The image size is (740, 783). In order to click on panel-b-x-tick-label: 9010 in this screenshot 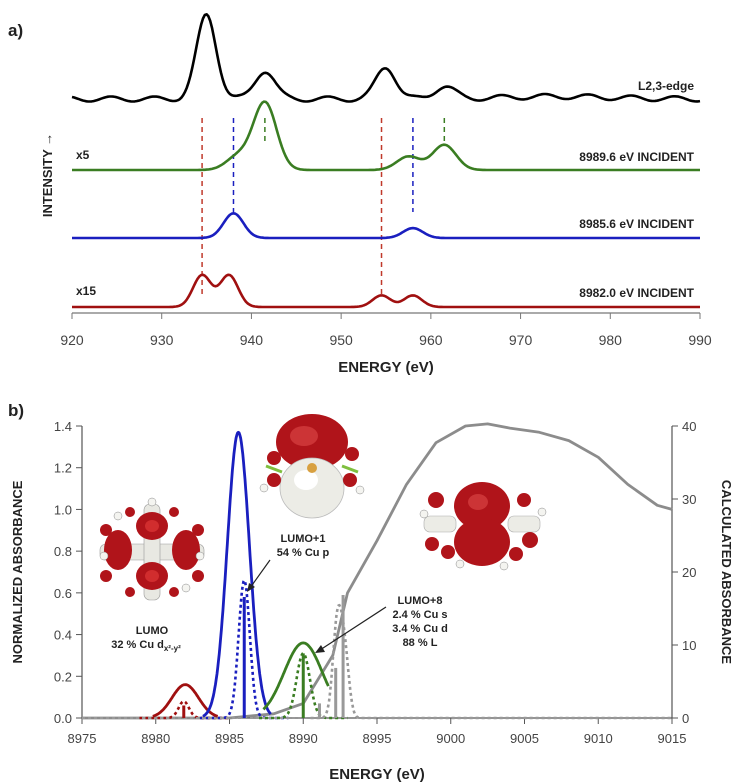, I will do `click(598, 738)`.